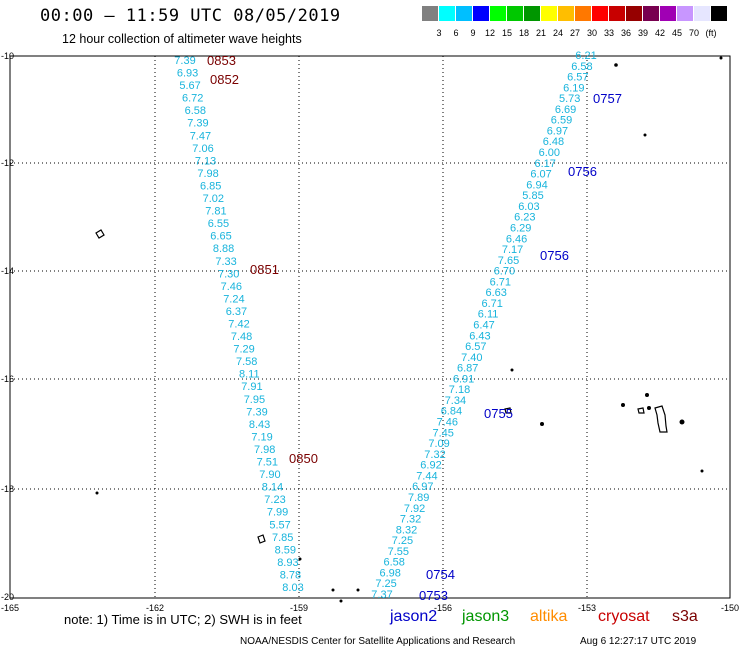 This screenshot has width=740, height=650. Describe the element at coordinates (585, 56) in the screenshot. I see `wave-height-value: 6.21` at that location.